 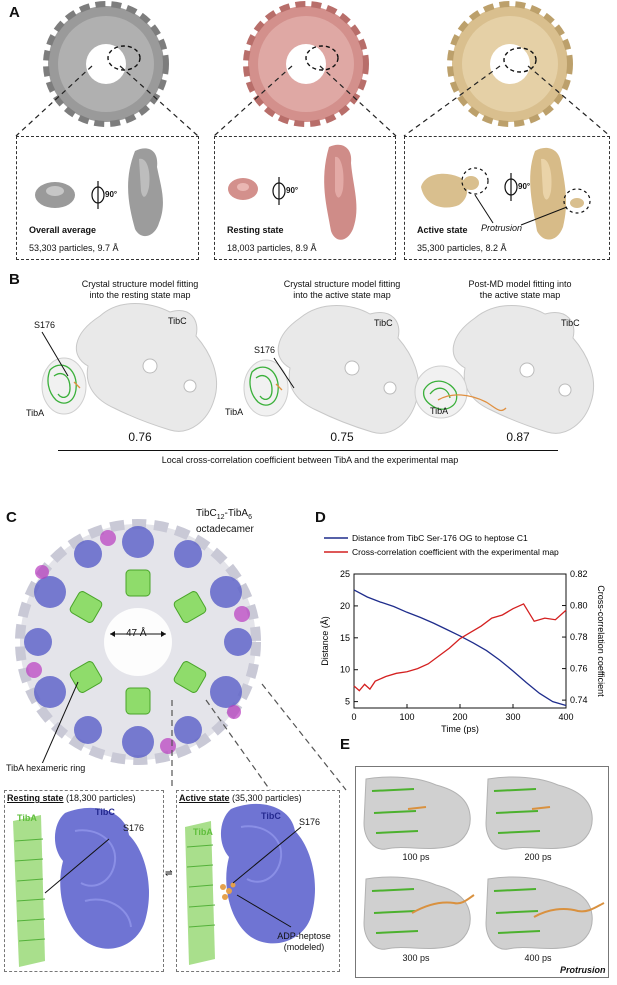 I want to click on panel-a-connectors, so click(x=313, y=101).